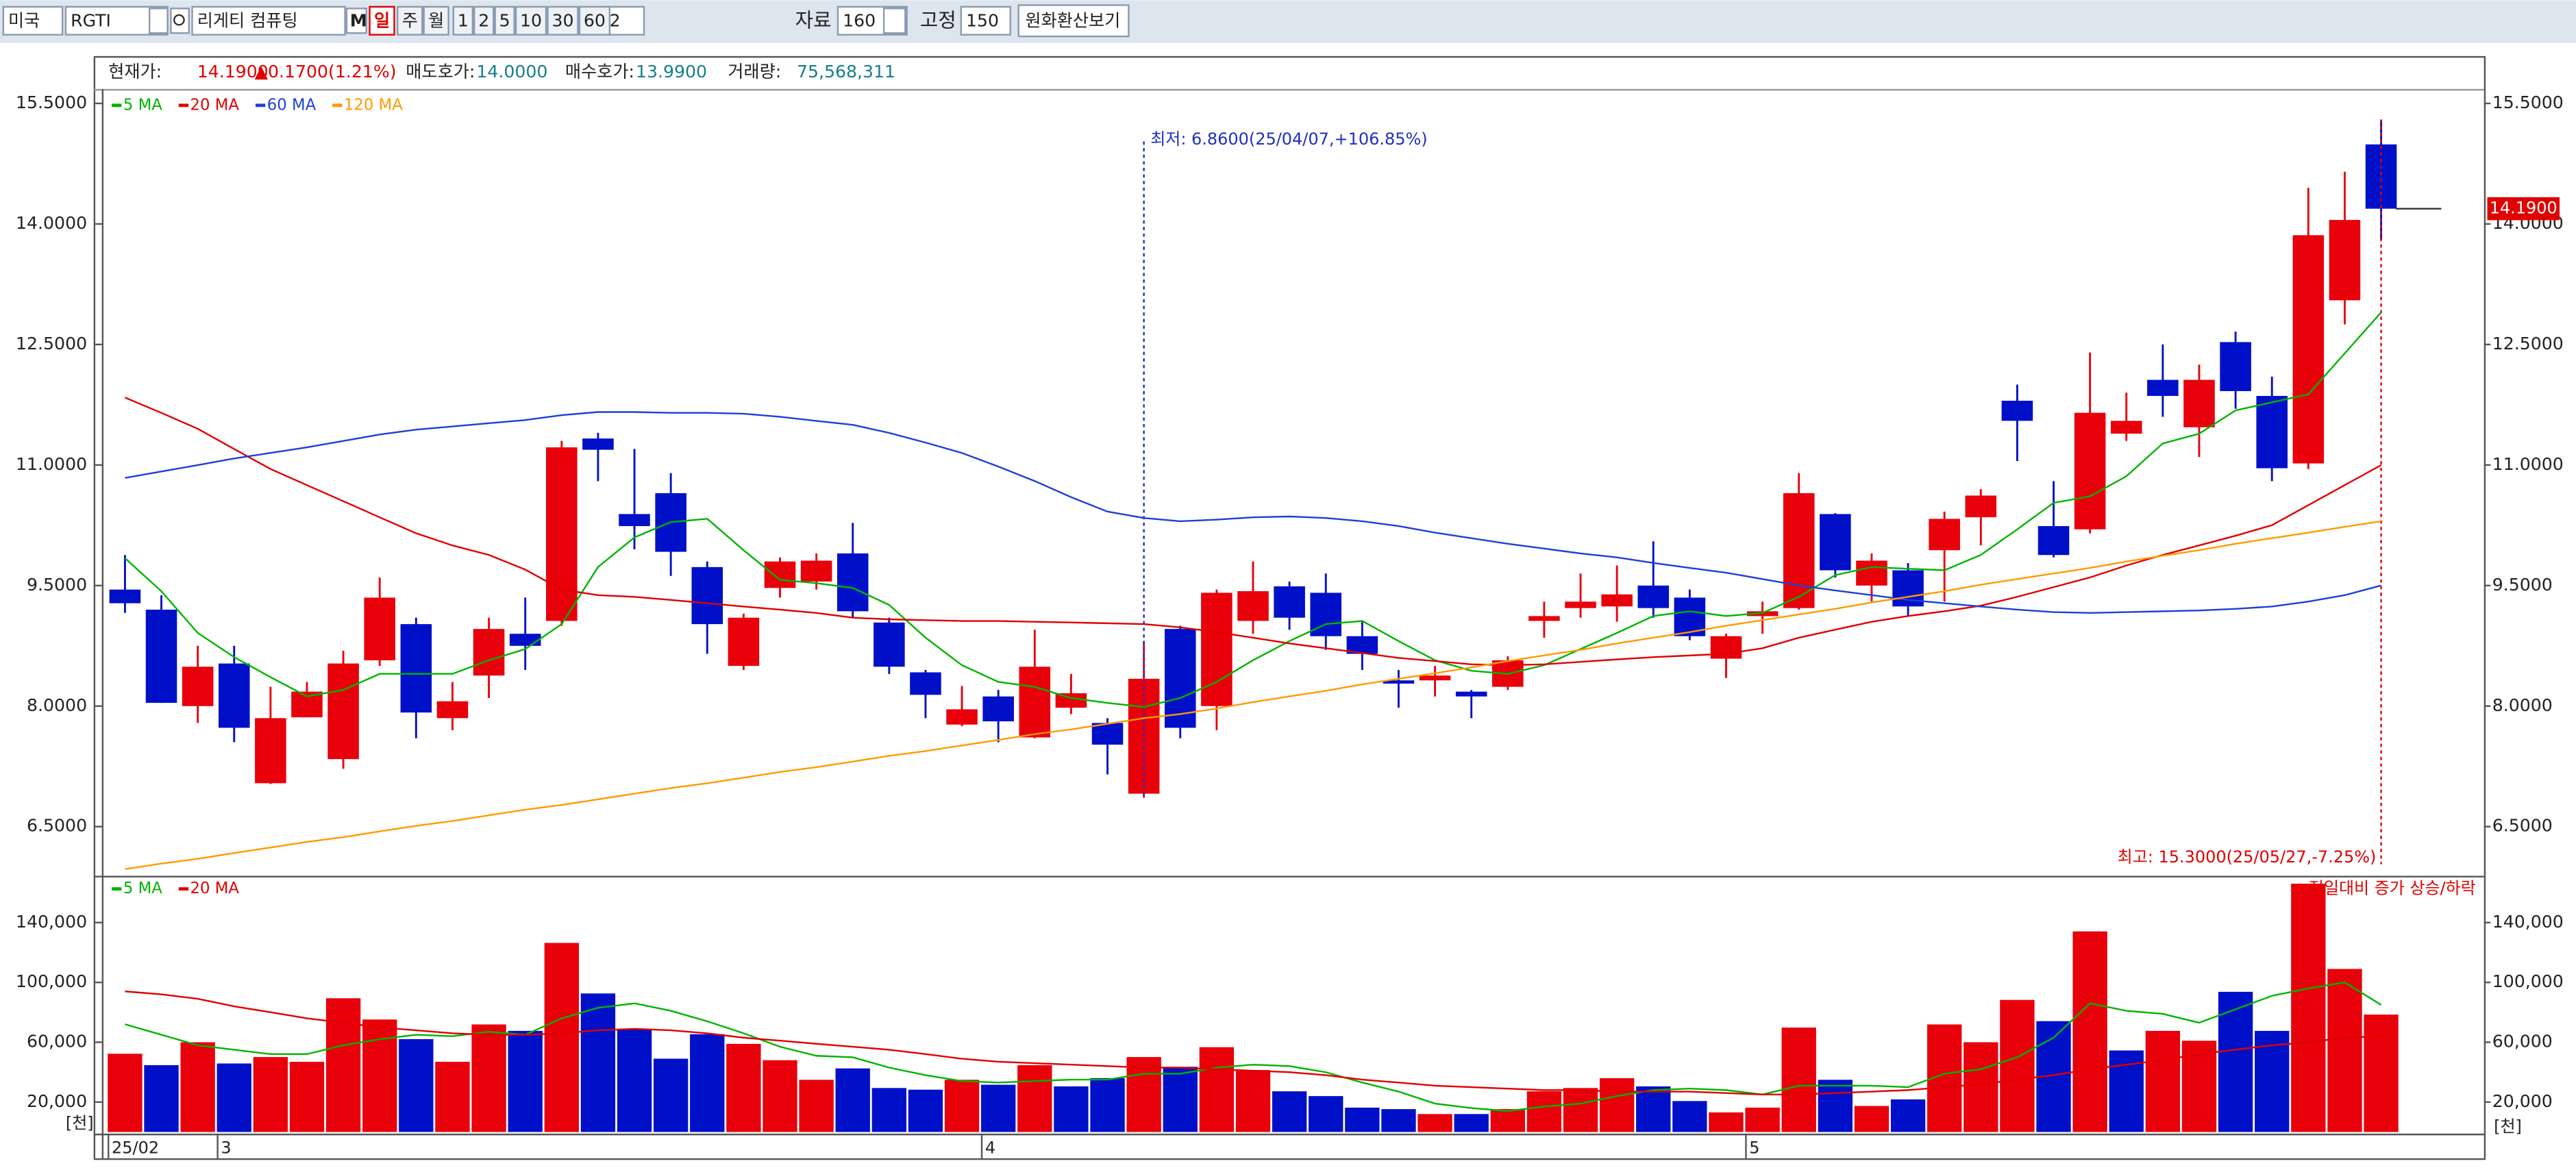 The height and width of the screenshot is (1170, 2576). I want to click on period-label: 일, so click(382, 21).